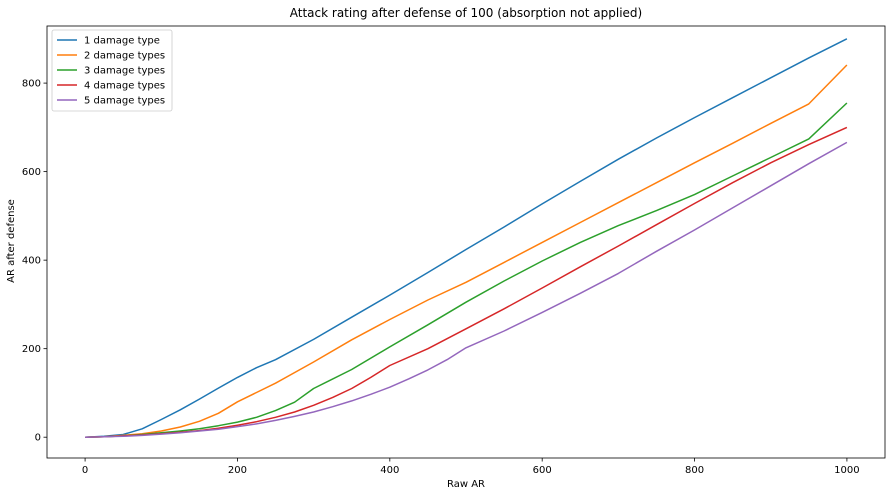 Image resolution: width=891 pixels, height=496 pixels. Describe the element at coordinates (31, 84) in the screenshot. I see `y-tick-label: 800` at that location.